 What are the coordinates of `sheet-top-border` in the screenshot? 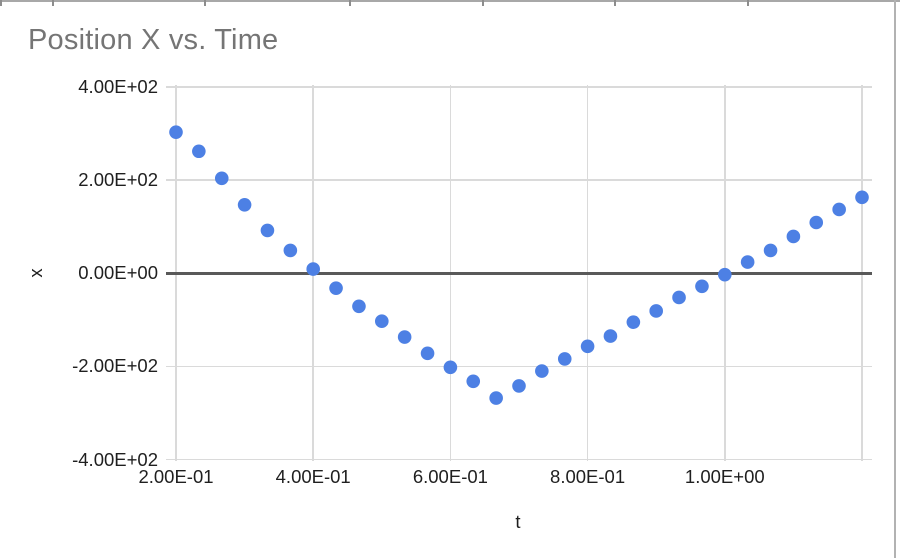 It's located at (450, 1).